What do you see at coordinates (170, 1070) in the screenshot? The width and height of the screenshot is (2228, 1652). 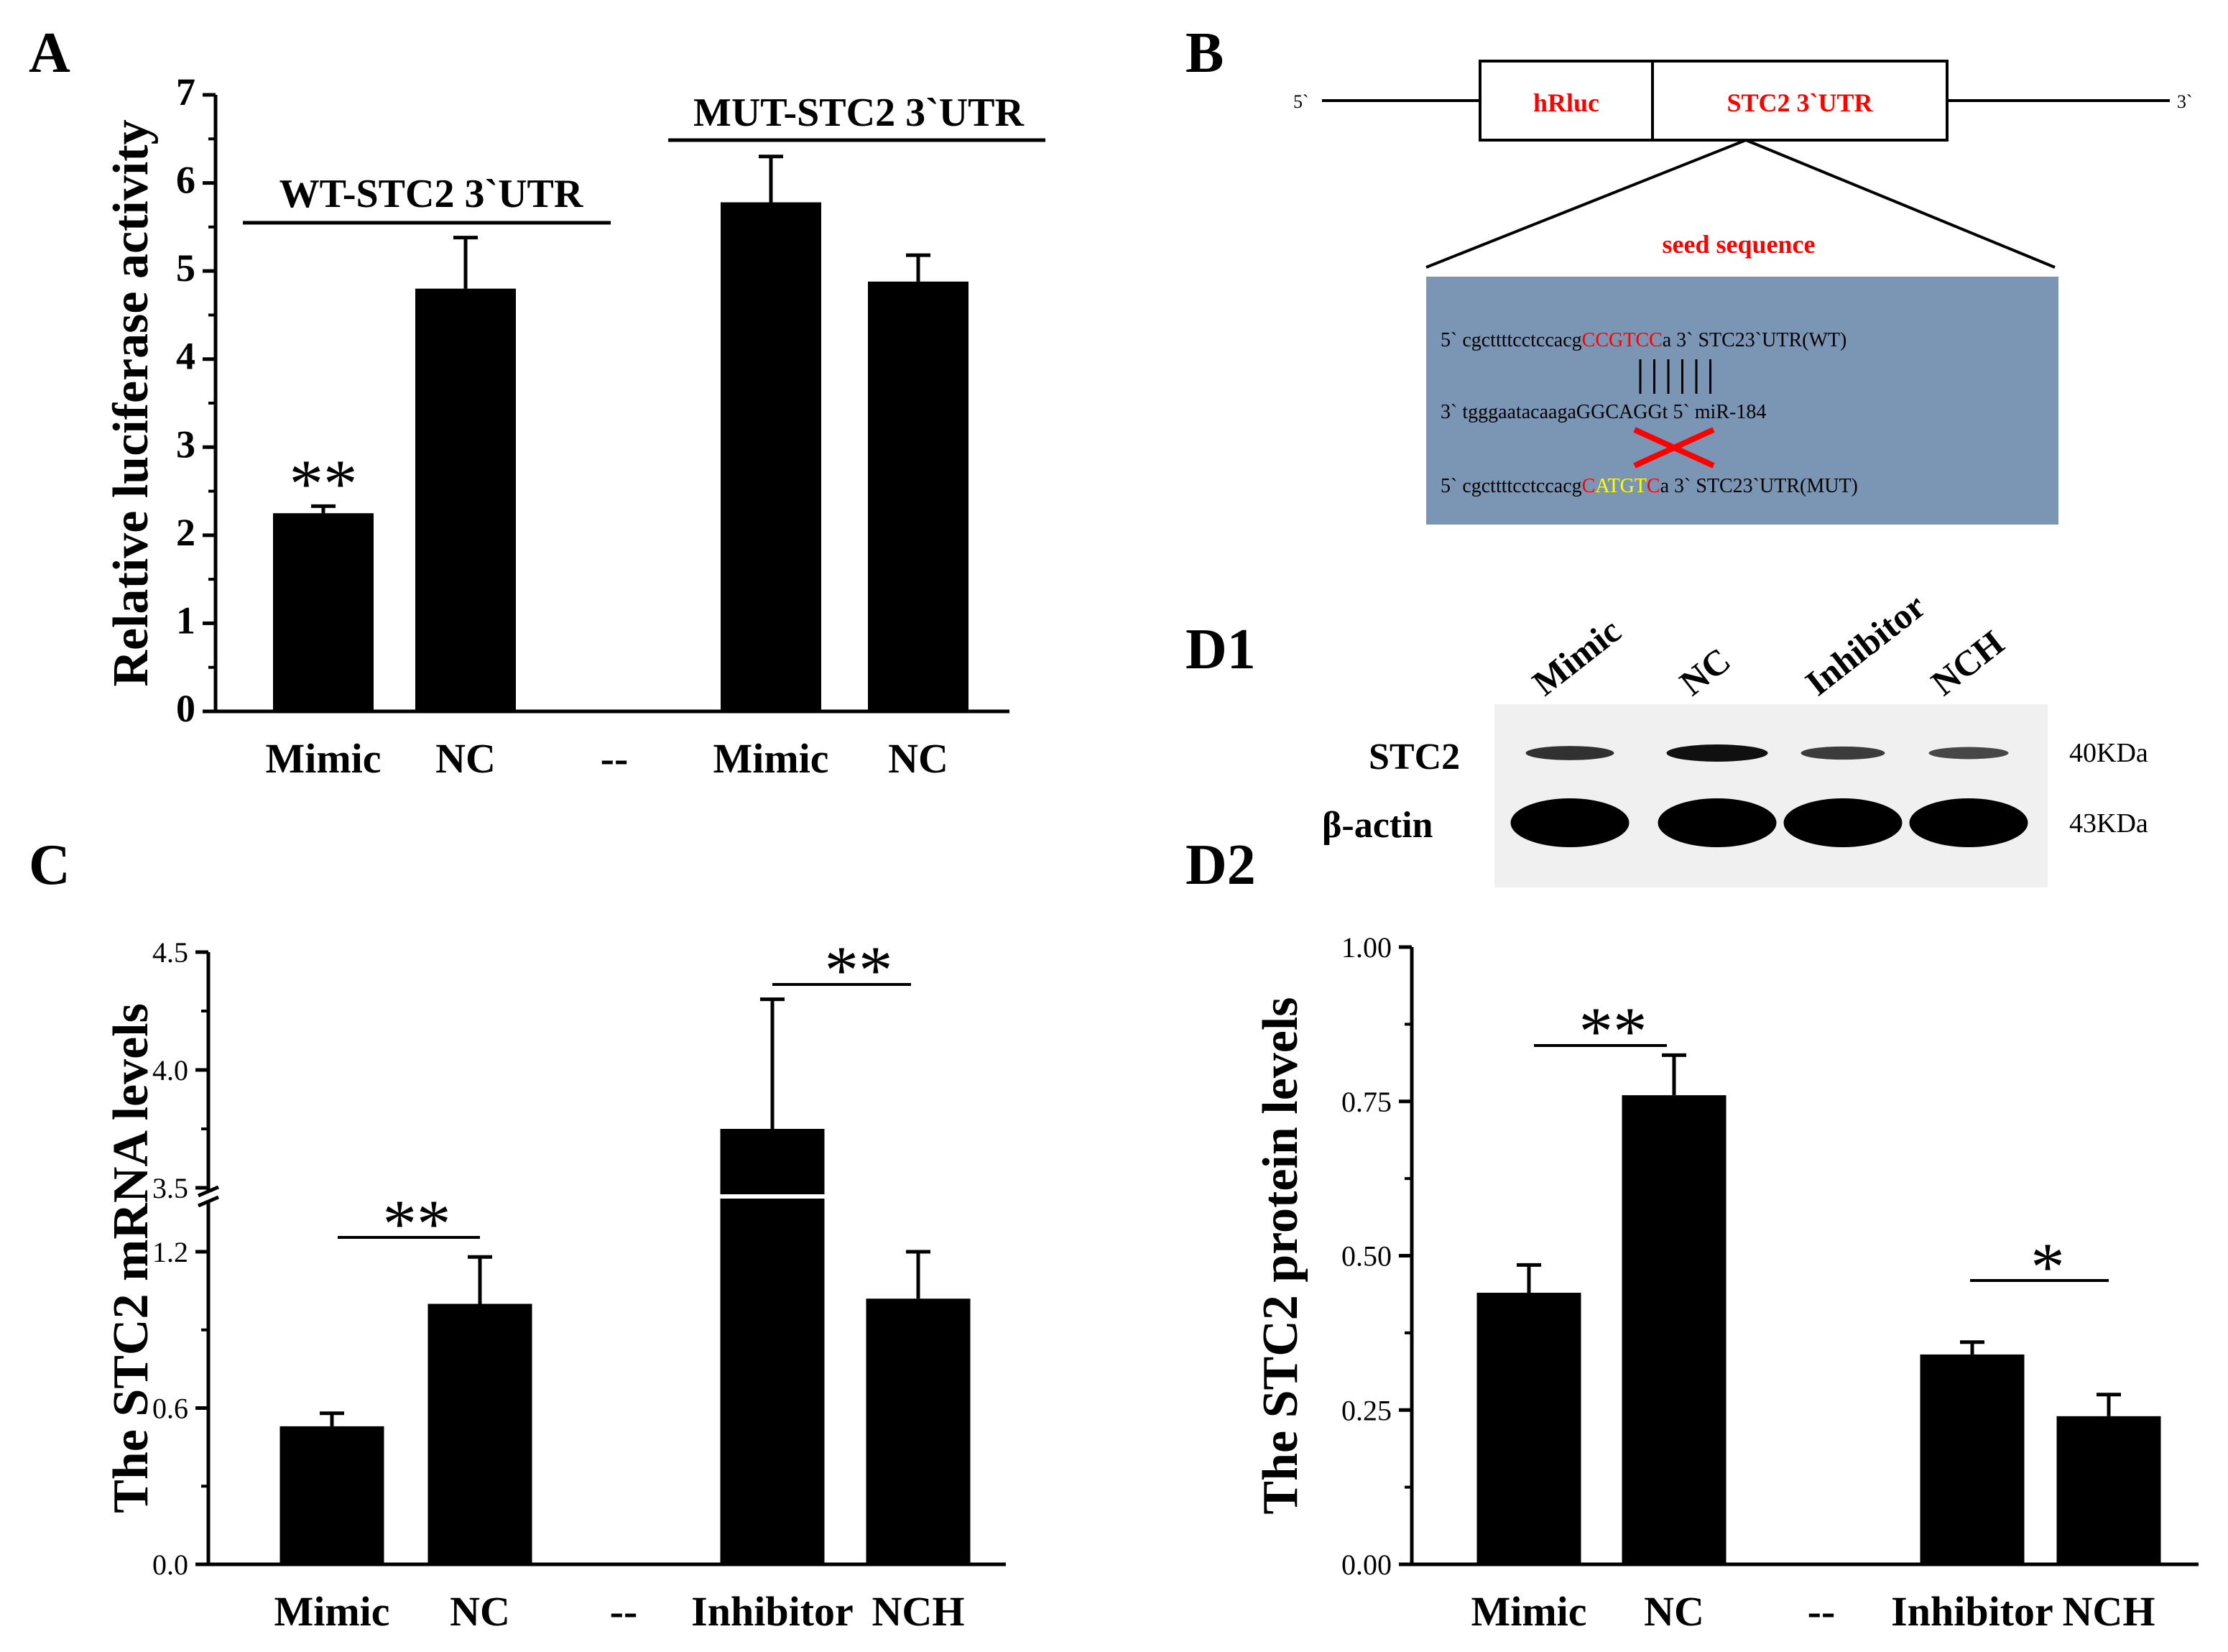 I see `y-tick-label: 4.0` at bounding box center [170, 1070].